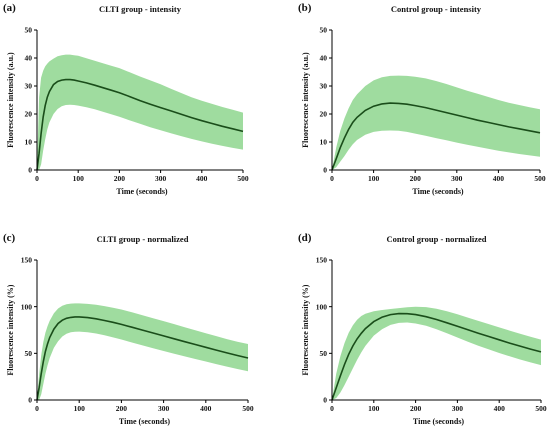 This screenshot has width=550, height=440. What do you see at coordinates (9, 238) in the screenshot?
I see `panel-letter: (c)` at bounding box center [9, 238].